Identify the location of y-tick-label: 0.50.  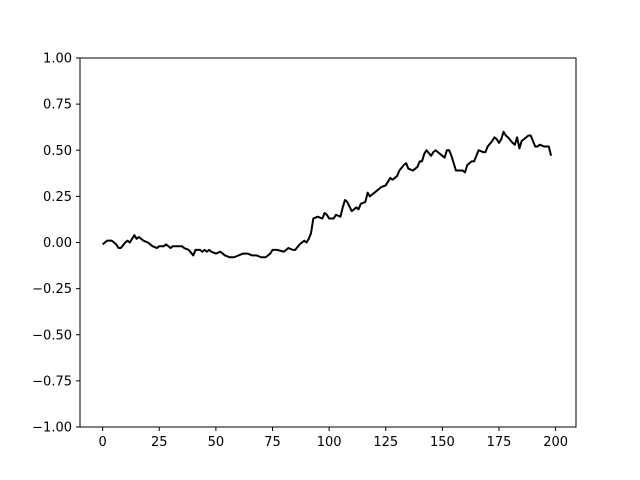
(57, 151).